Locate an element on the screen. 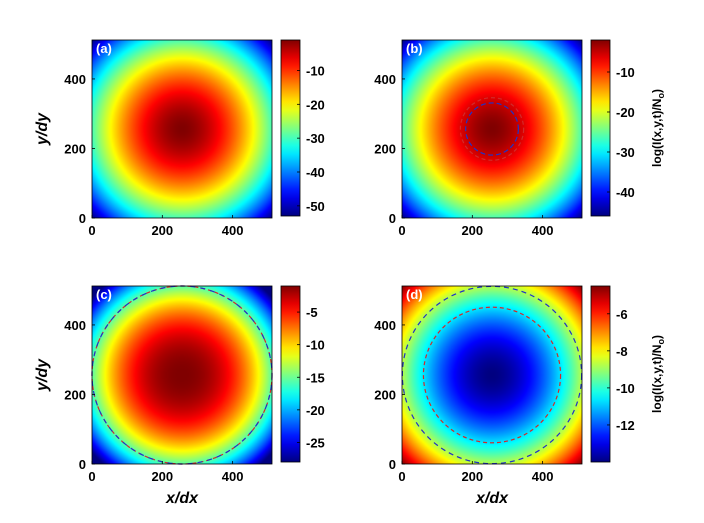 Image resolution: width=704 pixels, height=523 pixels. colorbar-tick-label: -50 is located at coordinates (315, 206).